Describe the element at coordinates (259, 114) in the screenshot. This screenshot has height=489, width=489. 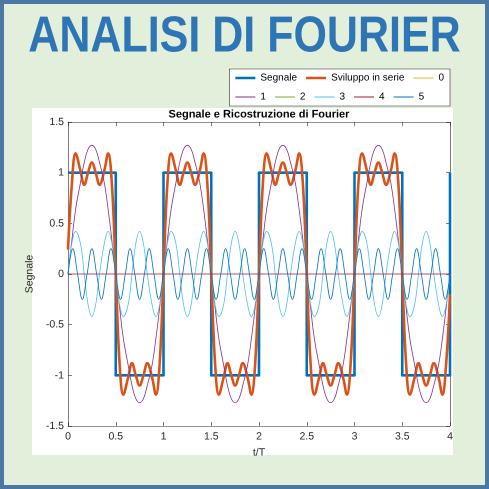
I see `chart-subtitle: Segnale e Ricostruzione di Fourier` at that location.